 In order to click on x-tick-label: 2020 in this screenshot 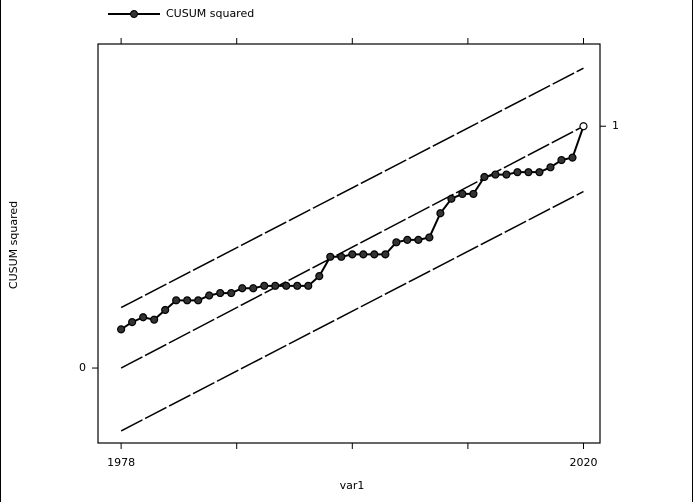, I will do `click(583, 462)`.